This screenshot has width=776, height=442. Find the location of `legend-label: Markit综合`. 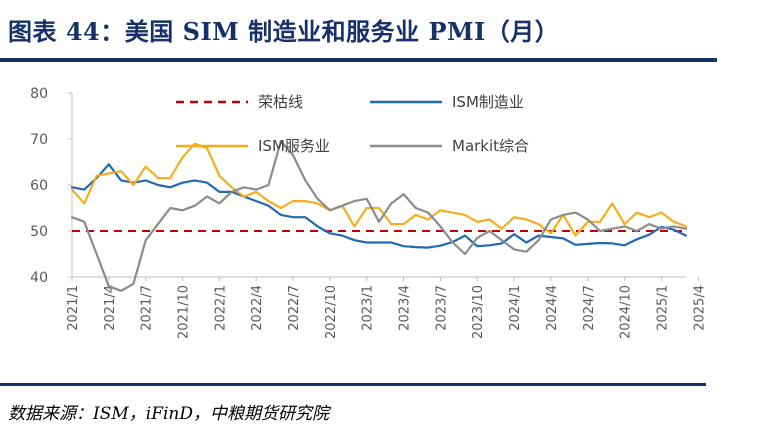

legend-label: Markit综合 is located at coordinates (490, 146).